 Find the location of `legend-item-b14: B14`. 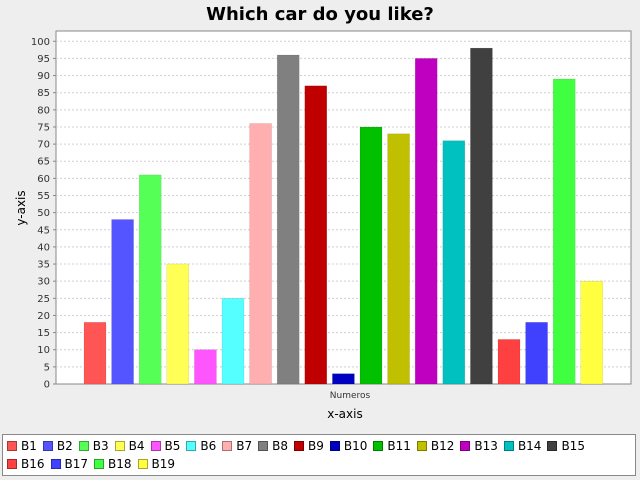

legend-item-b14: B14 is located at coordinates (522, 446).